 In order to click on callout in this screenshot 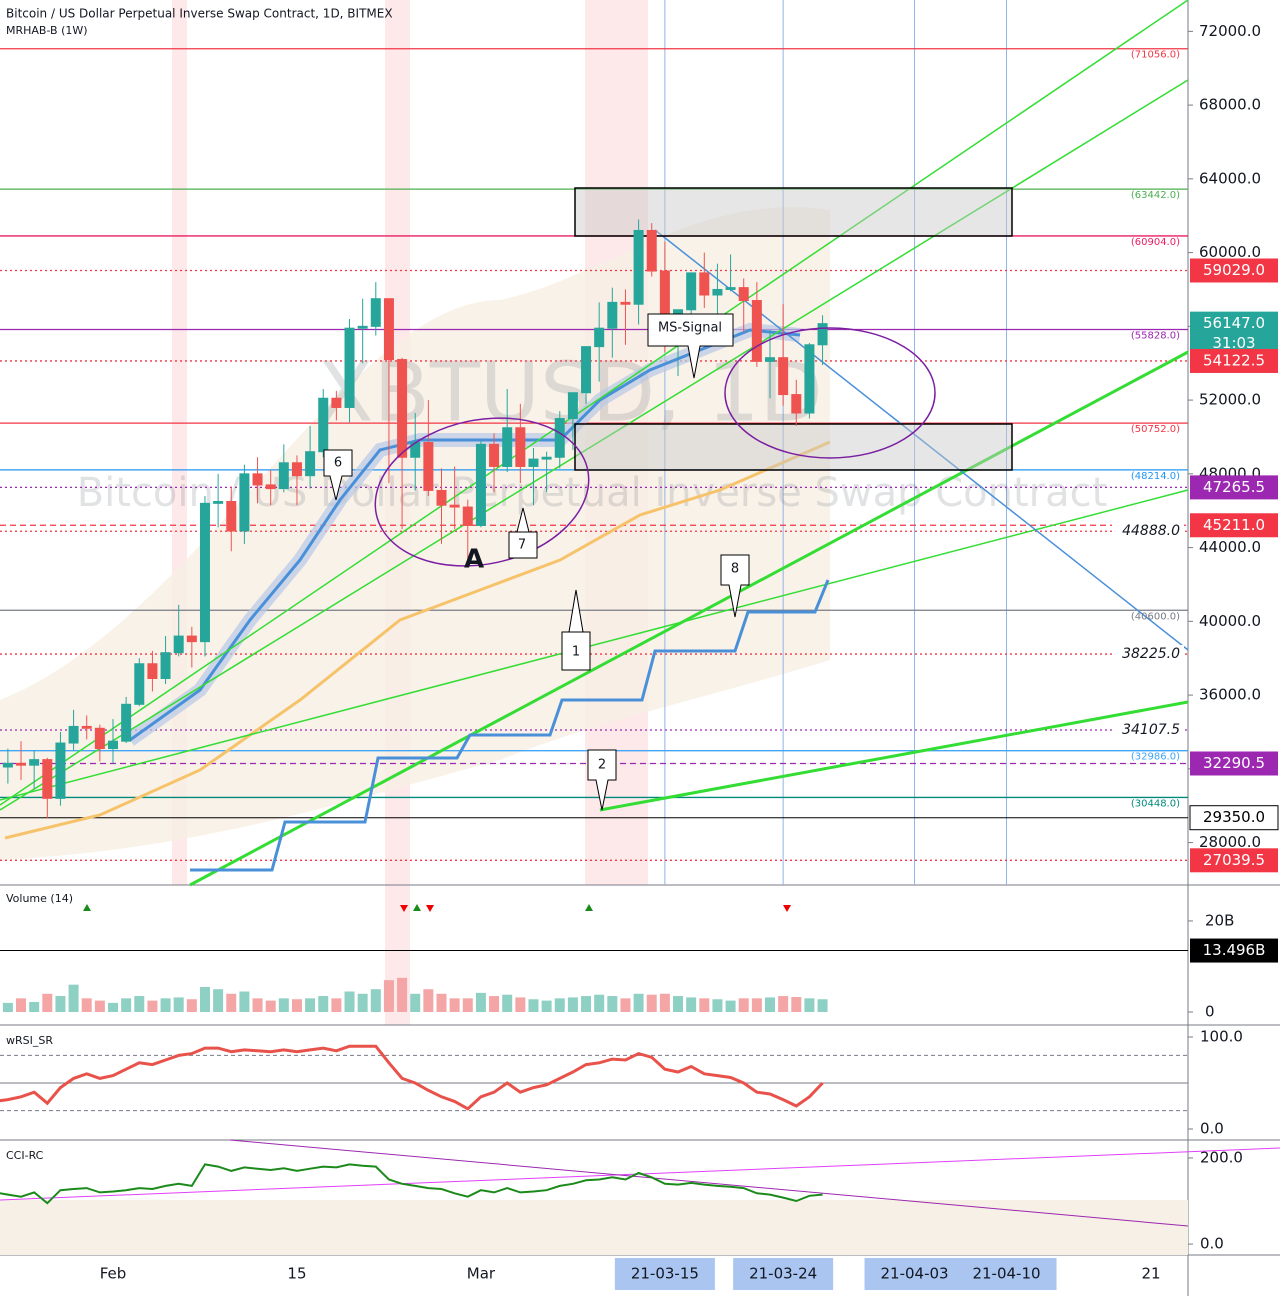, I will do `click(576, 630)`.